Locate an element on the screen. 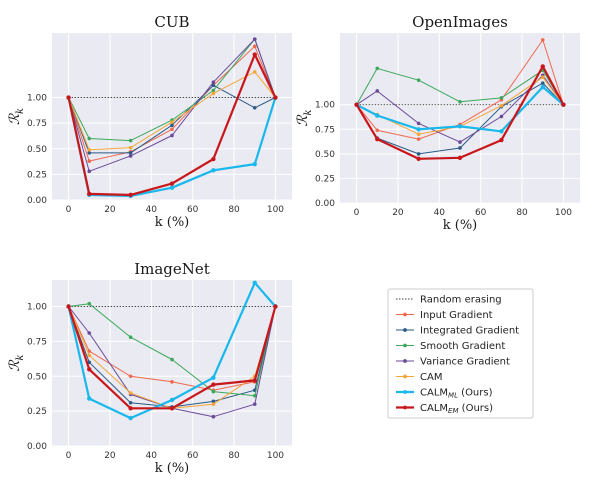 The image size is (598, 484). legend-box is located at coordinates (460, 353).